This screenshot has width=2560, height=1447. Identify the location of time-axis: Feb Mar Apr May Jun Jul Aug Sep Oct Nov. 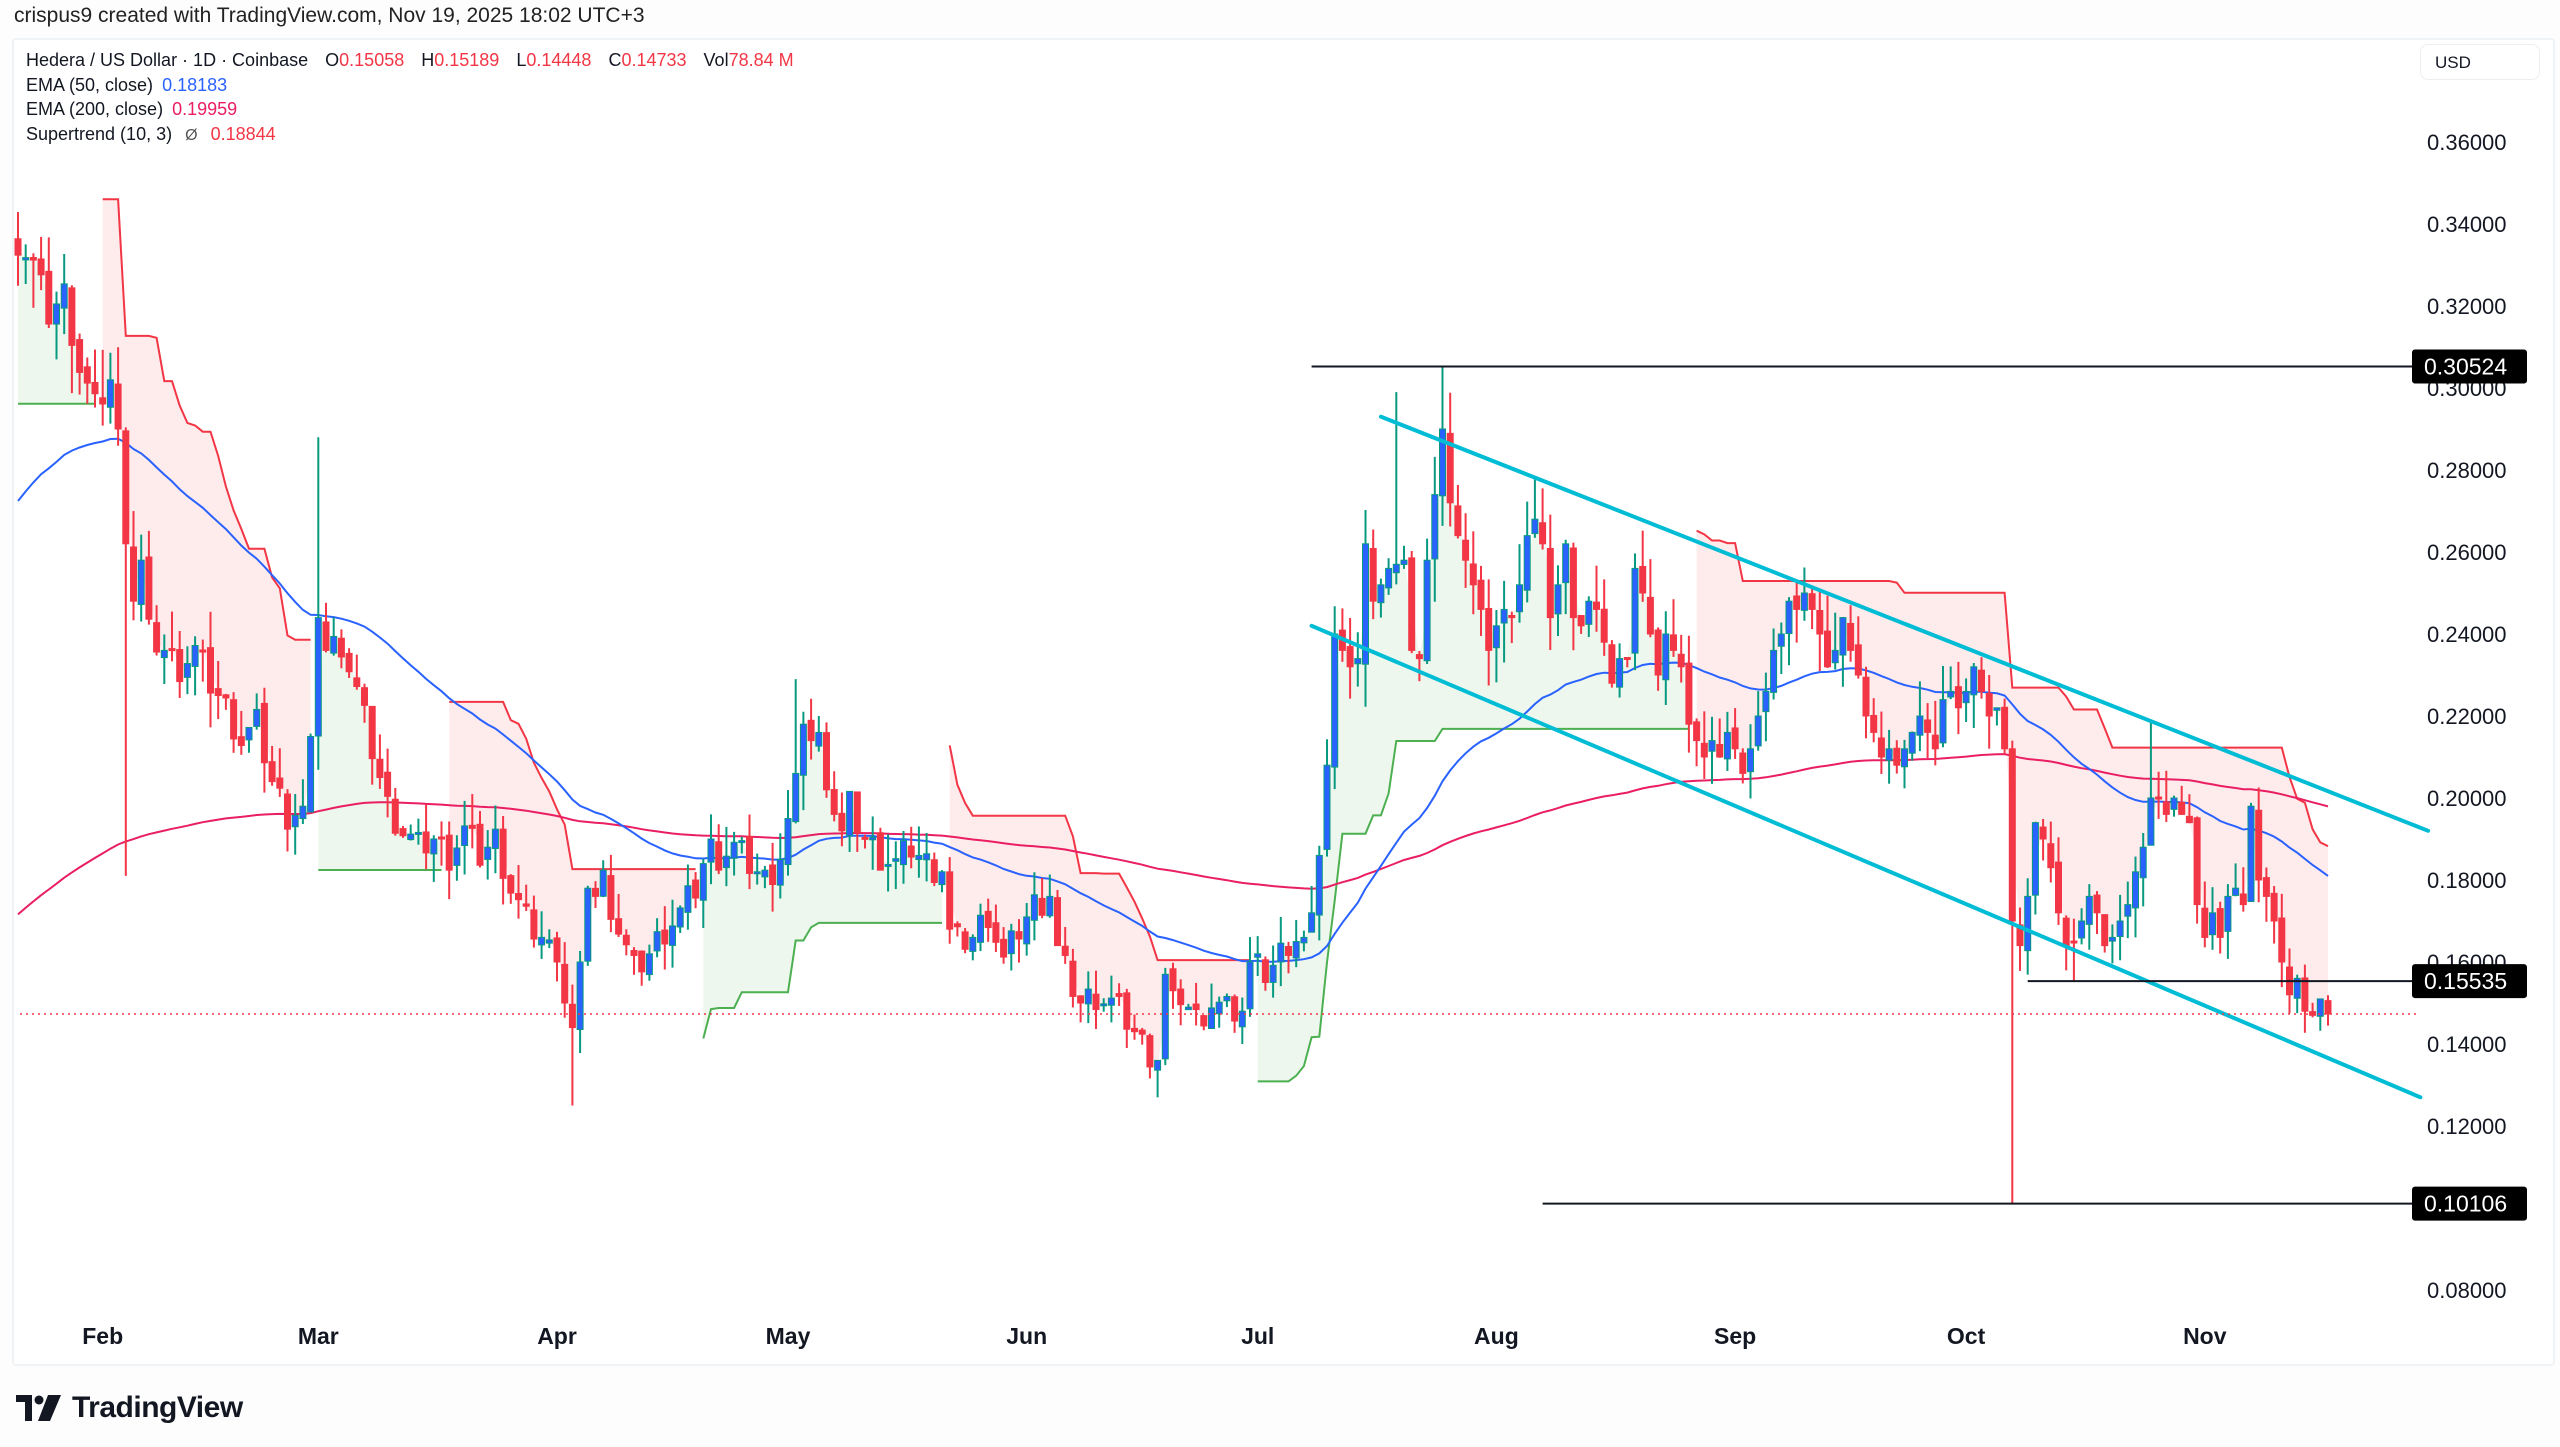
(1154, 1336).